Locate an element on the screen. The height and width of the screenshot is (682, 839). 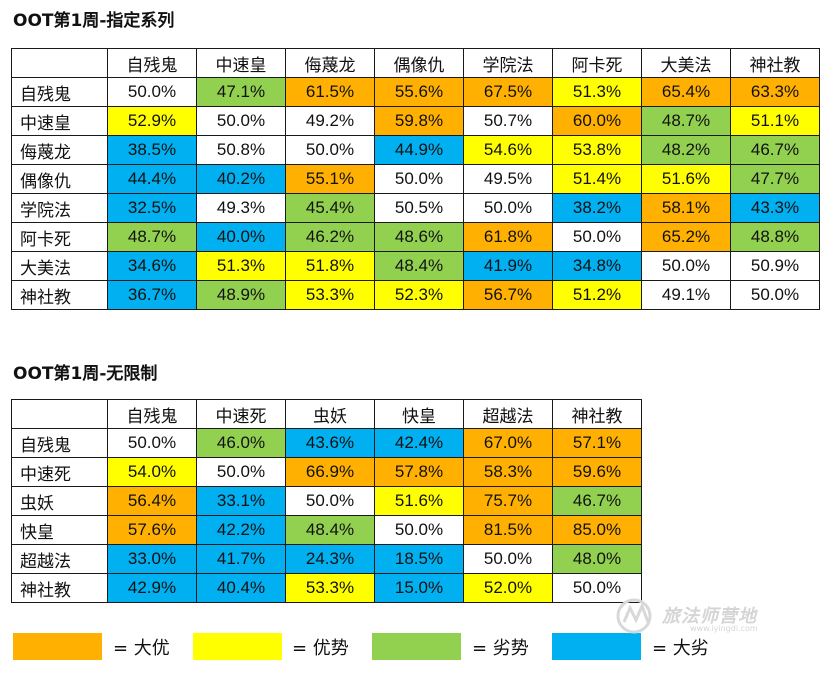
legend-swatch-advantage is located at coordinates (237, 646).